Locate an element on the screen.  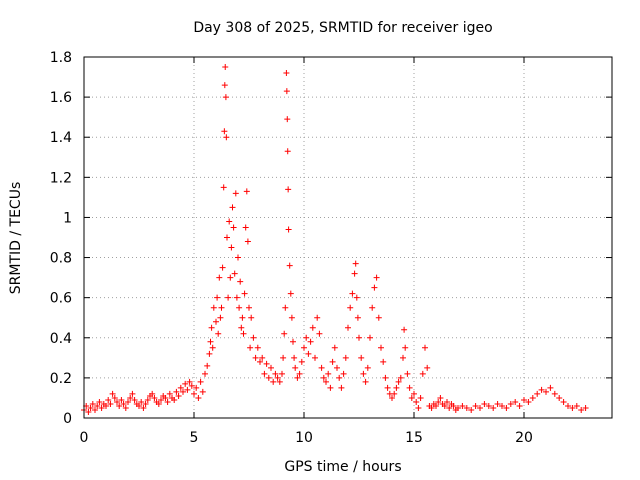
y-tick-label: 0.6 is located at coordinates (61, 299).